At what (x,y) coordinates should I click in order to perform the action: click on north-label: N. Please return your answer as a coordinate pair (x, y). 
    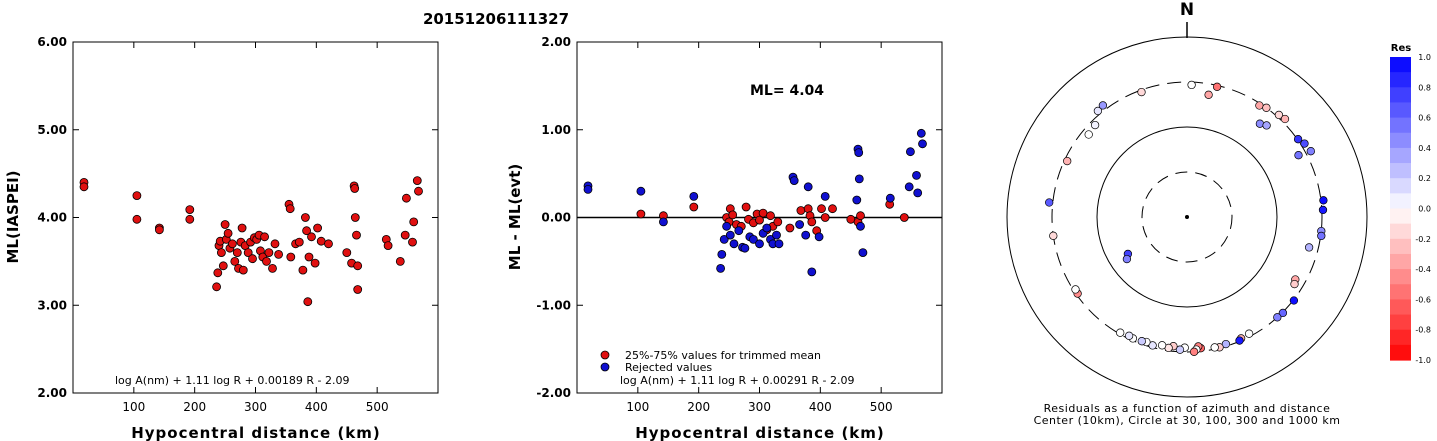
    Looking at the image, I should click on (1187, 10).